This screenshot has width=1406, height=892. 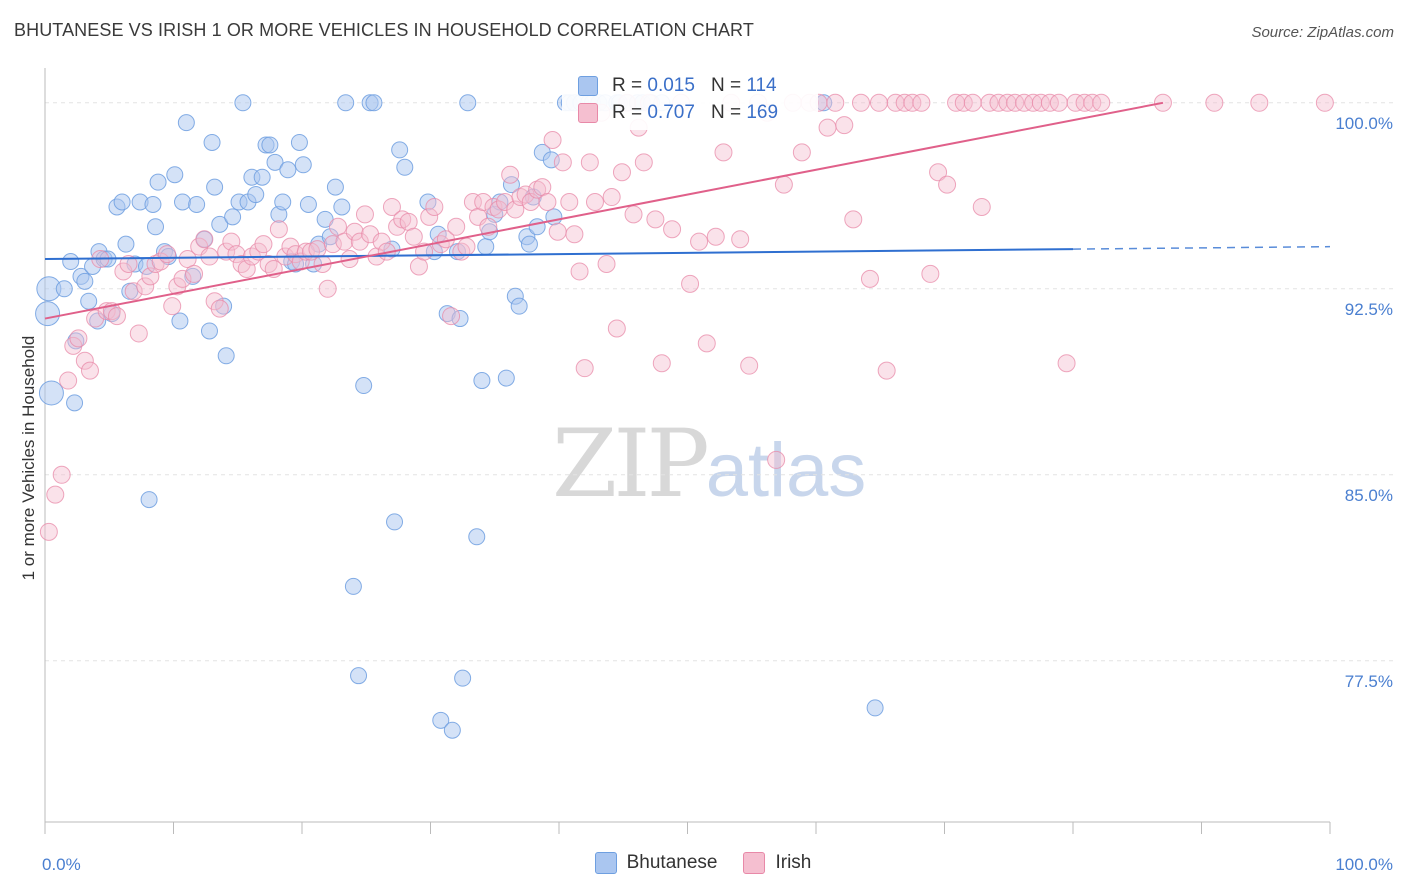 I want to click on legend-n-value: 169, so click(x=762, y=112).